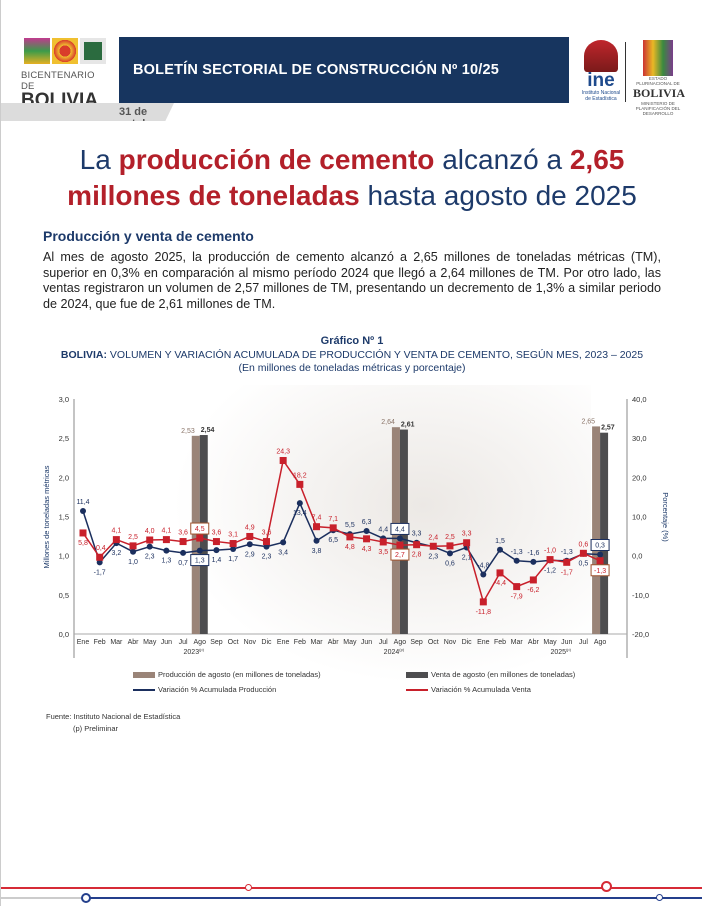 The height and width of the screenshot is (906, 702). I want to click on footer-grey-line, so click(43, 898).